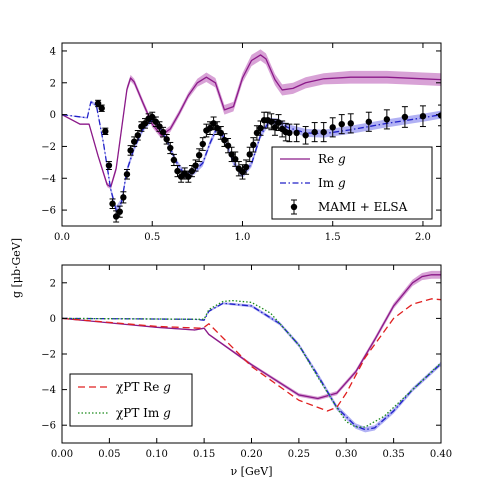 This screenshot has width=491, height=491. Describe the element at coordinates (441, 454) in the screenshot. I see `x-tick-label: 0.40` at that location.